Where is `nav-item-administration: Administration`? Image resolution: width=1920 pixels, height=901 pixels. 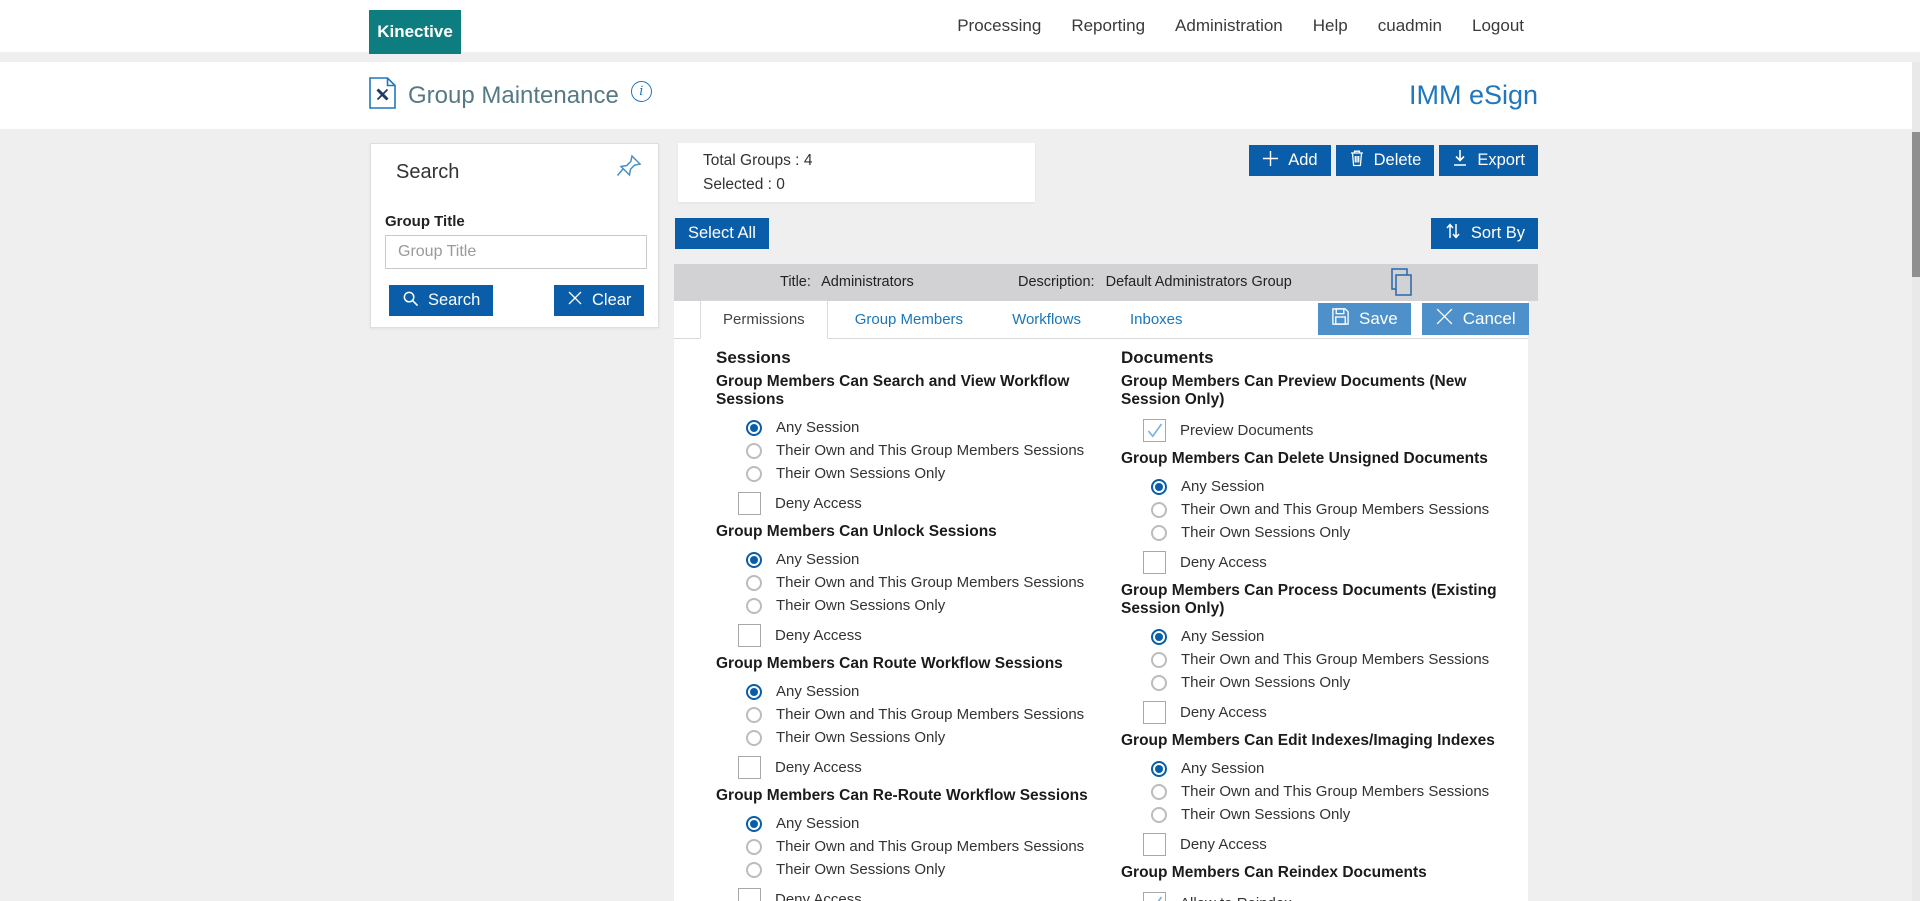
nav-item-administration: Administration is located at coordinates (1229, 25).